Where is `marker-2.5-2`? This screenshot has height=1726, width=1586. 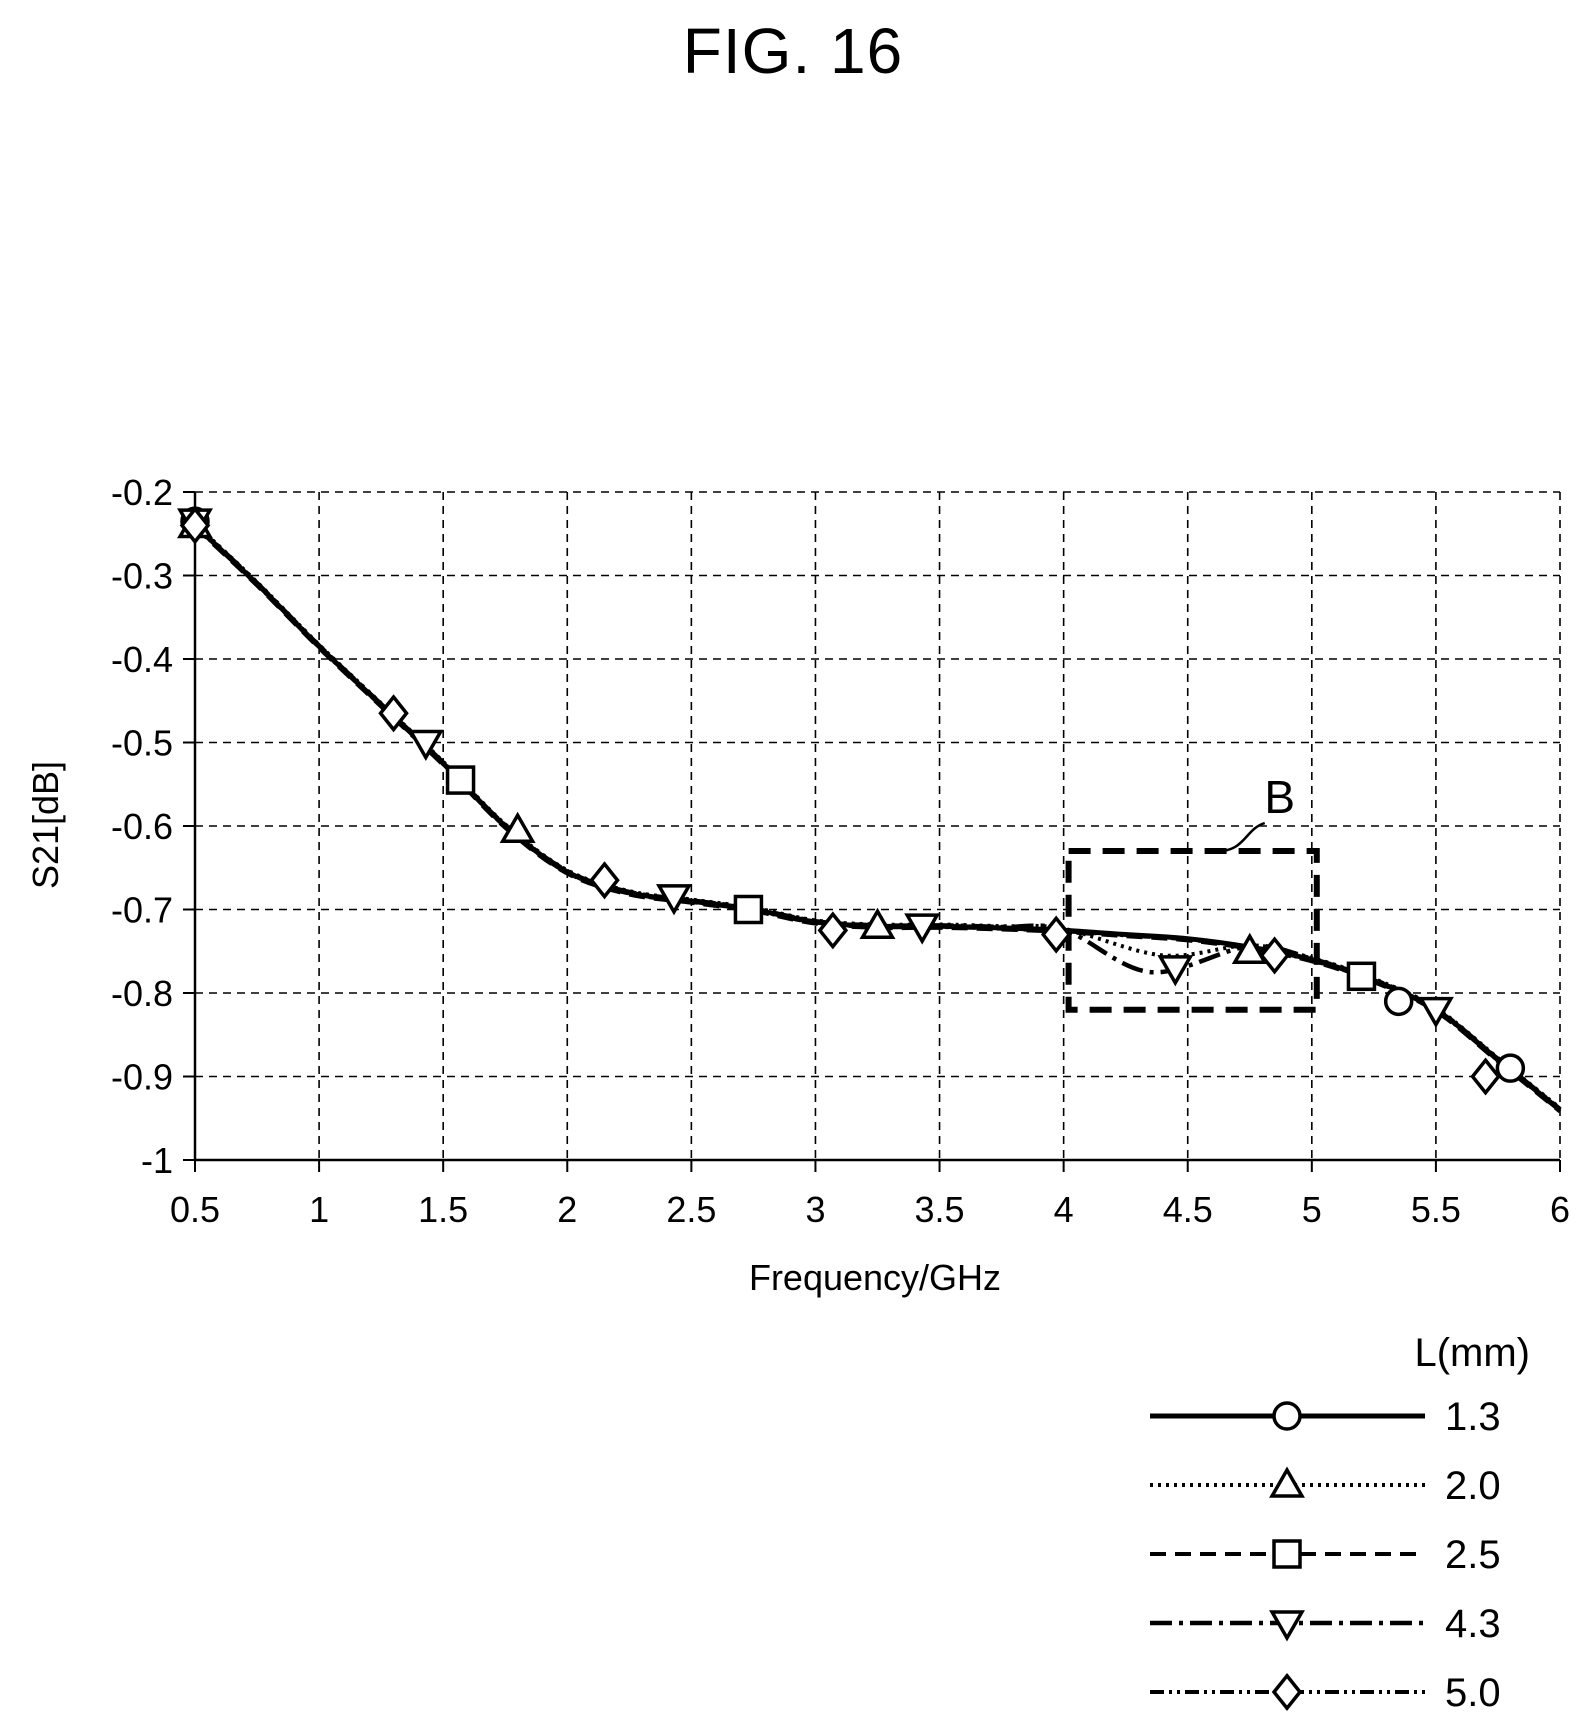 marker-2.5-2 is located at coordinates (1361, 976).